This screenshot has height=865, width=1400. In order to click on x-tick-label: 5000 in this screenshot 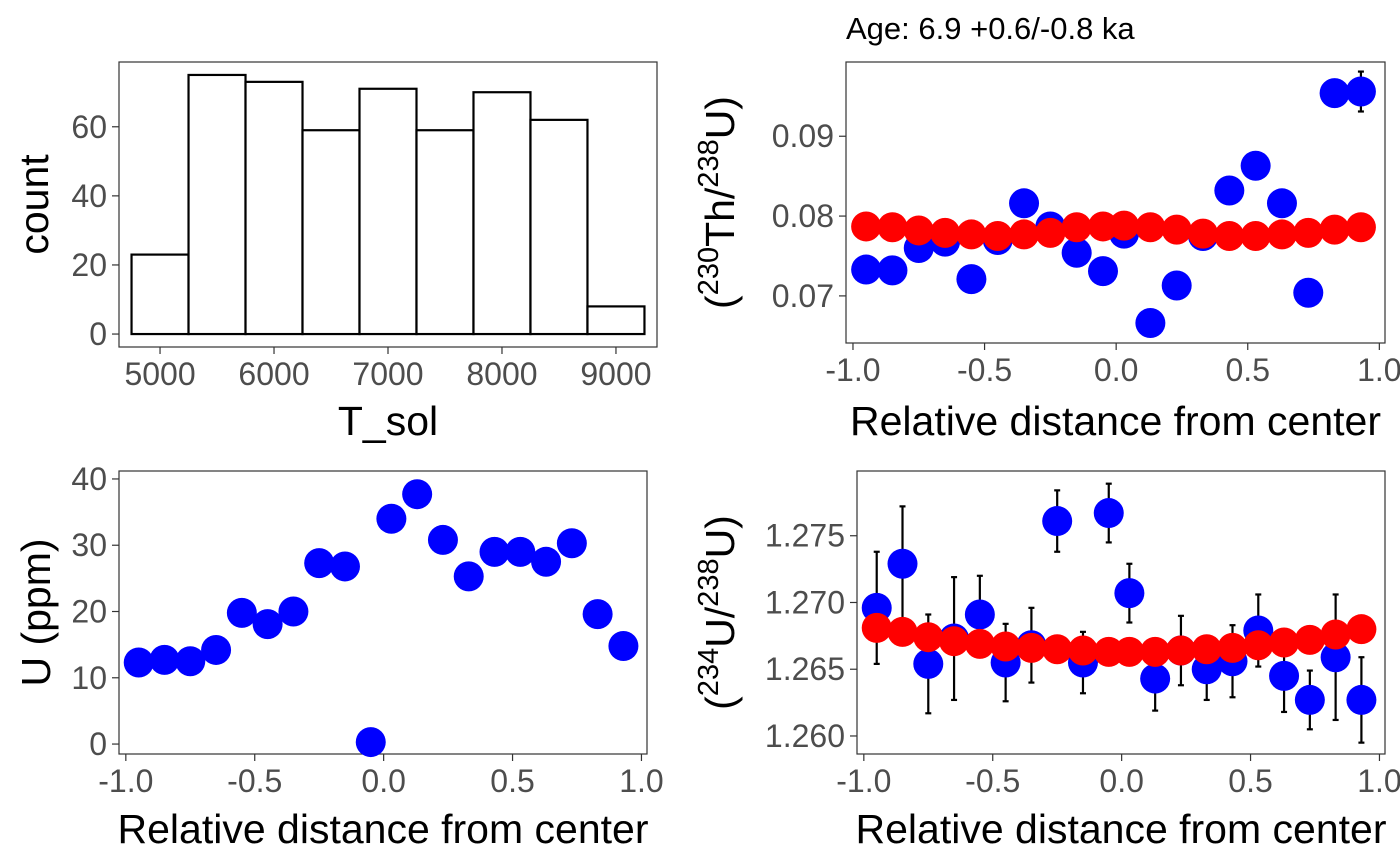, I will do `click(159, 374)`.